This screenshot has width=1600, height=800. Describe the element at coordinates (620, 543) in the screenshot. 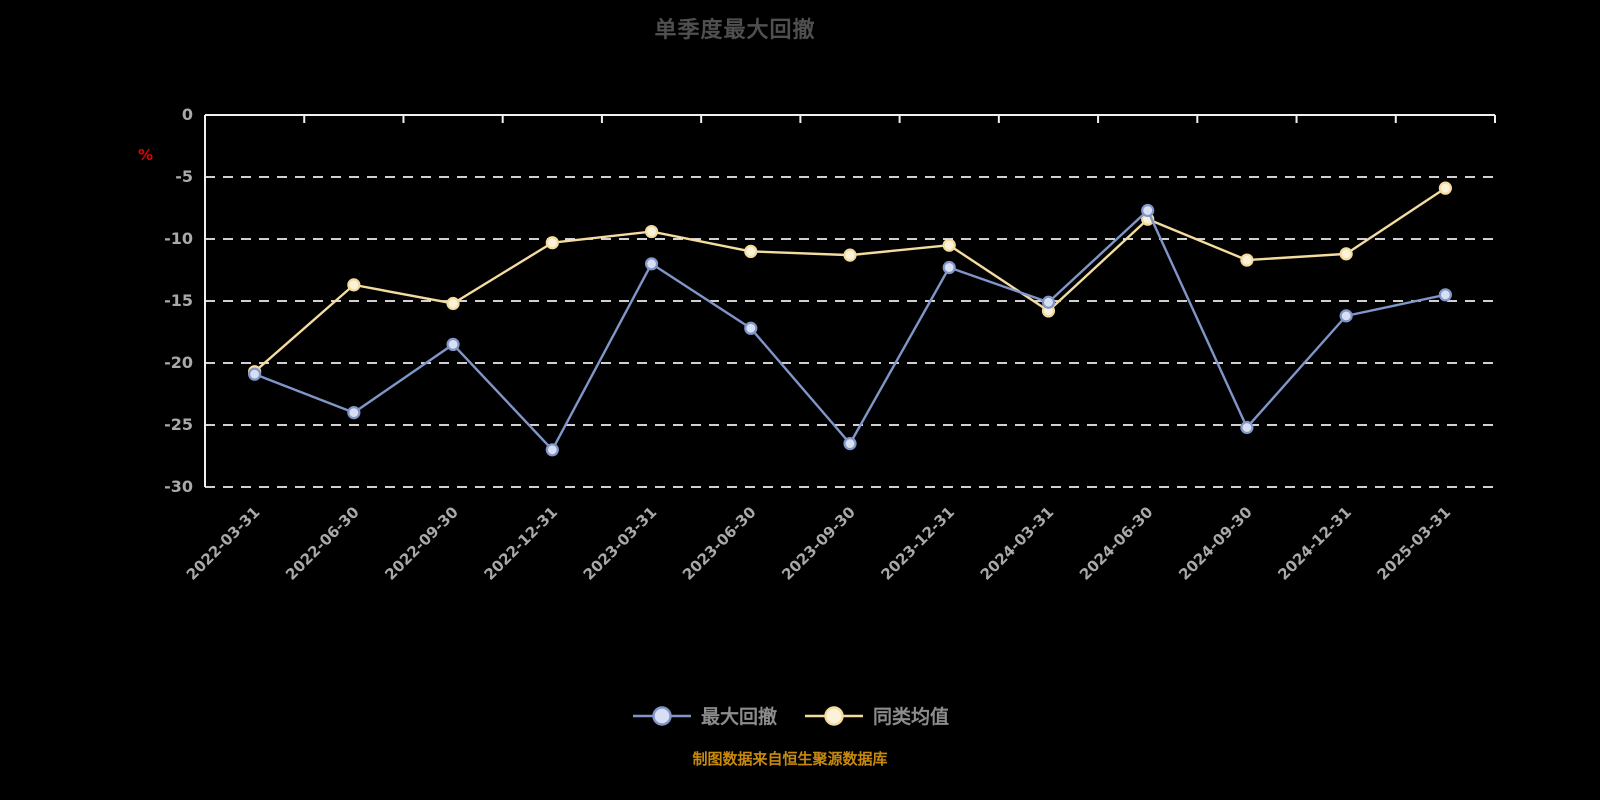

I see `x-axis-label: 2023-03-31` at that location.